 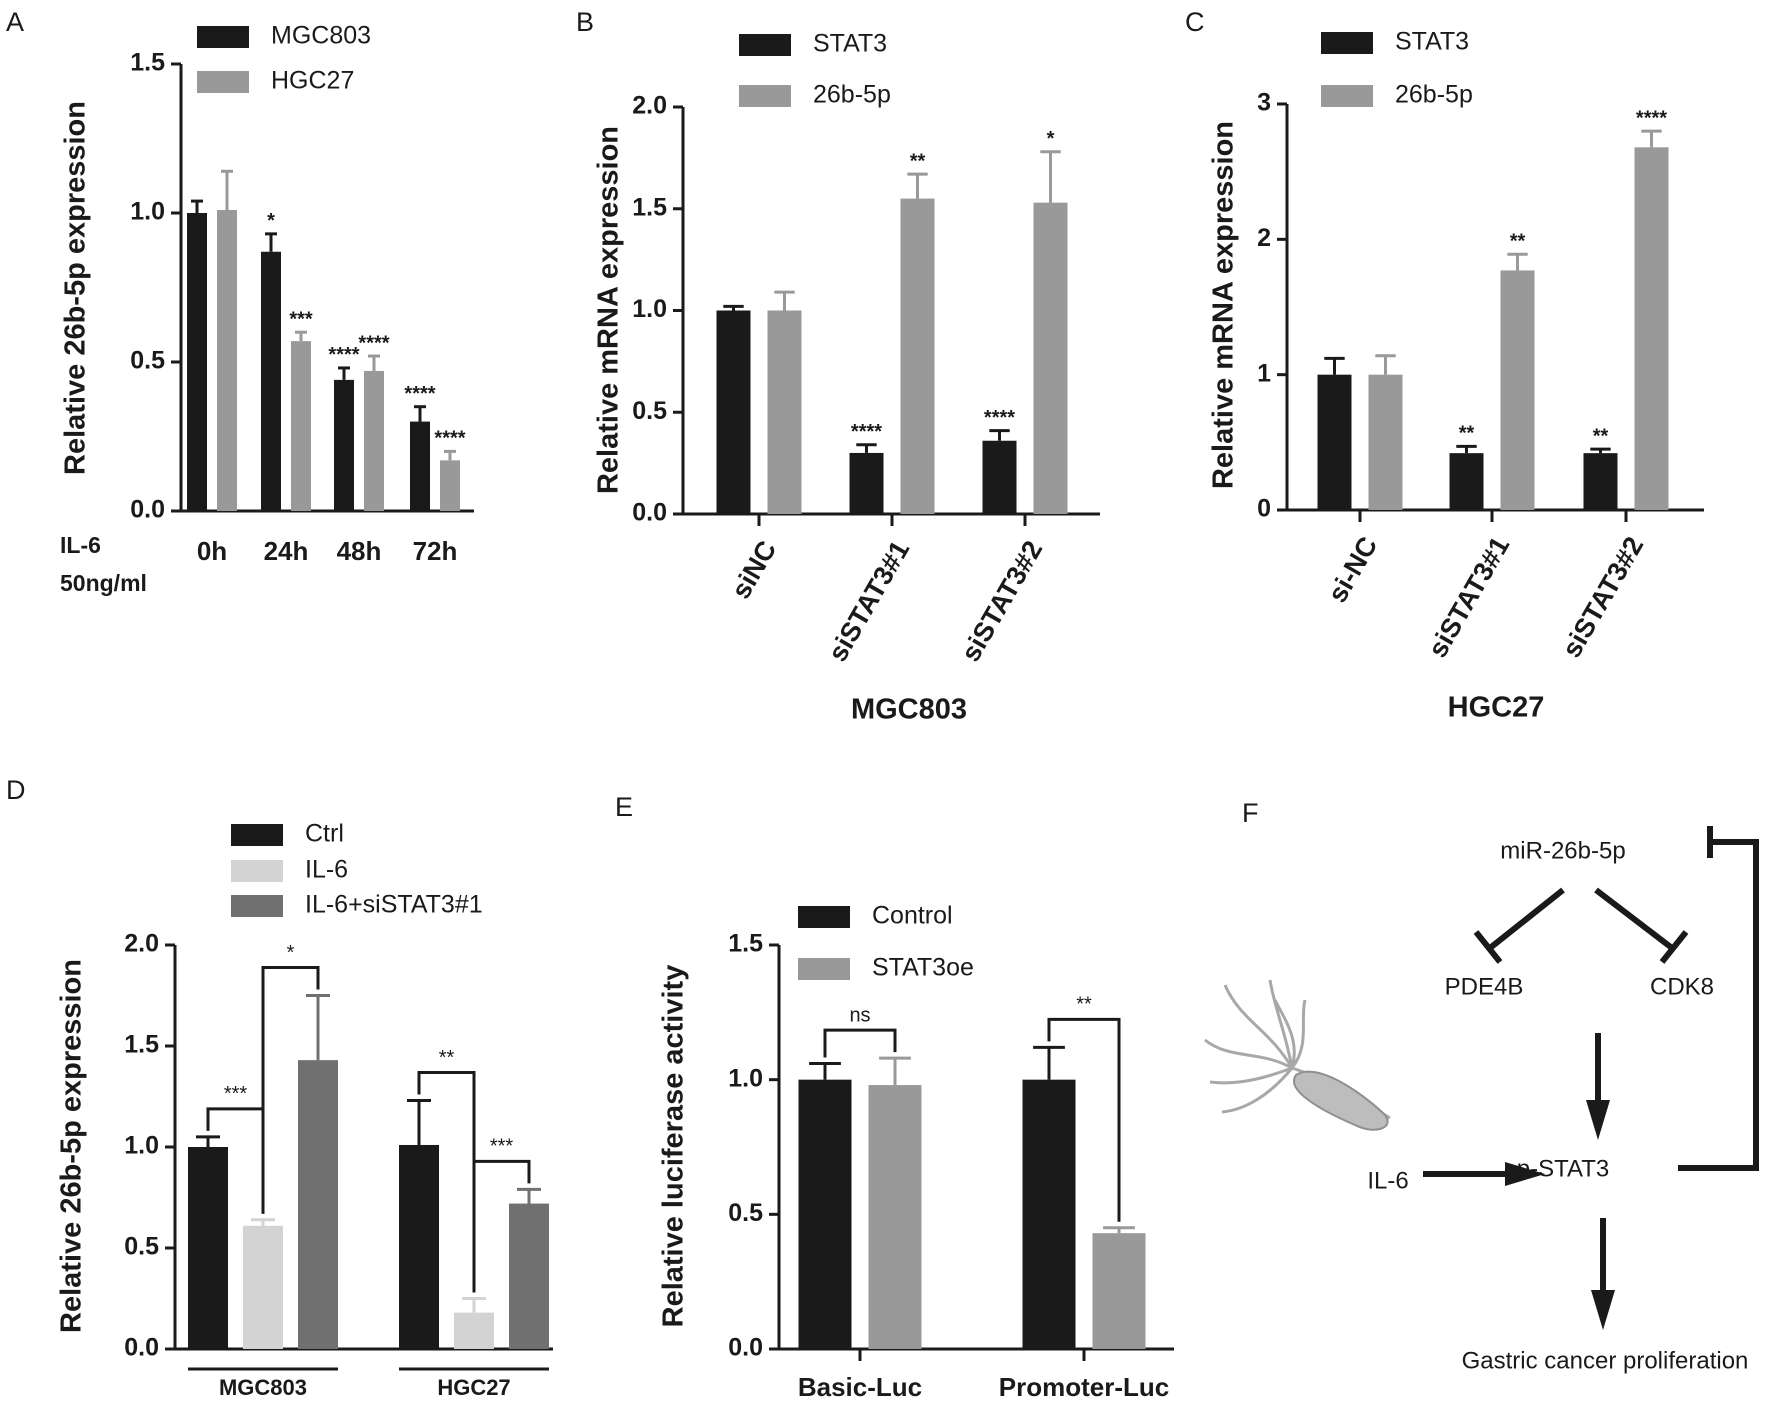 What do you see at coordinates (585, 22) in the screenshot?
I see `panel-label: B` at bounding box center [585, 22].